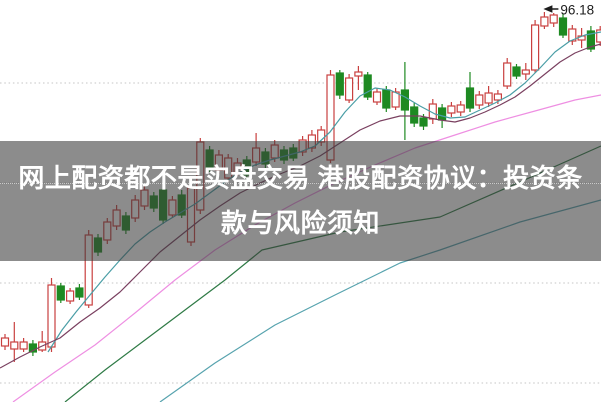 The image size is (601, 402). I want to click on price-label: 96.18, so click(568, 10).